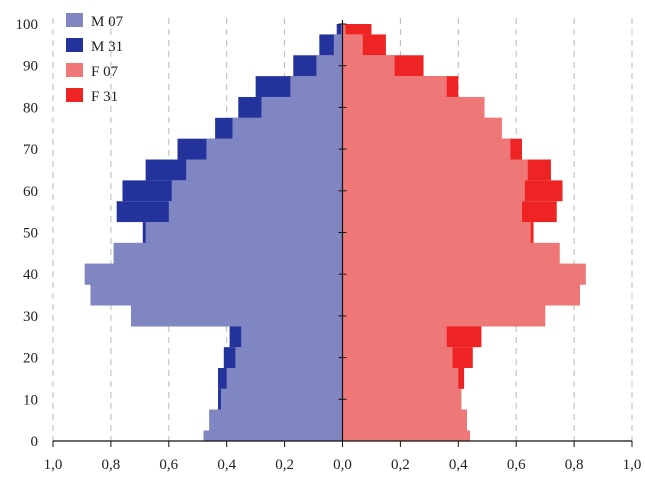 The height and width of the screenshot is (480, 645). What do you see at coordinates (342, 465) in the screenshot?
I see `x-tick-label: 0,0` at bounding box center [342, 465].